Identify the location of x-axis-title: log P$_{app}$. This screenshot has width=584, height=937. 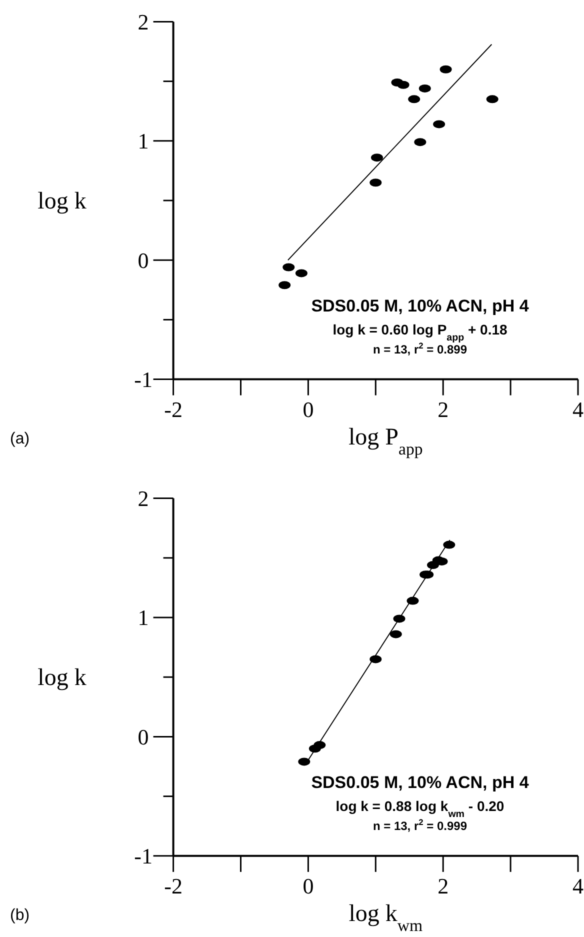
(385, 441).